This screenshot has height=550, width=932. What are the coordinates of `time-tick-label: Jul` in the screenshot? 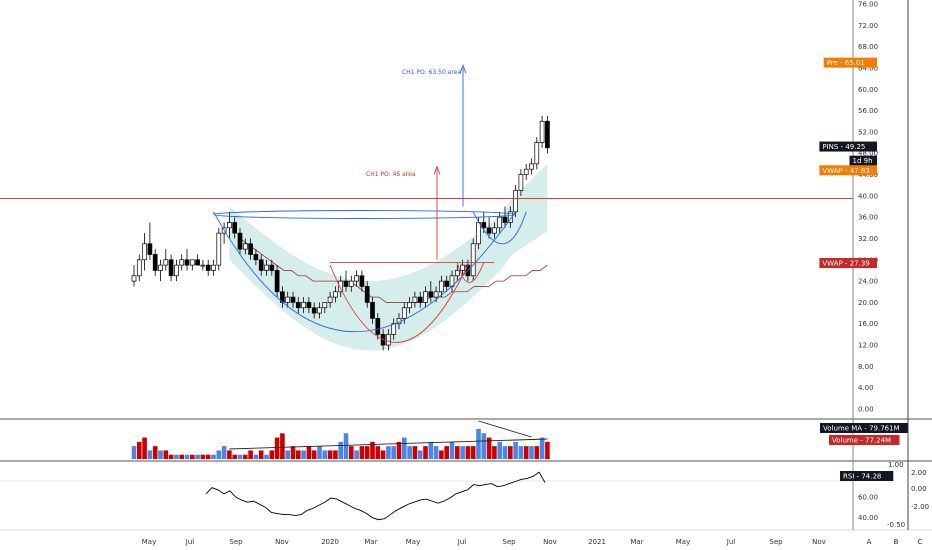 It's located at (190, 542).